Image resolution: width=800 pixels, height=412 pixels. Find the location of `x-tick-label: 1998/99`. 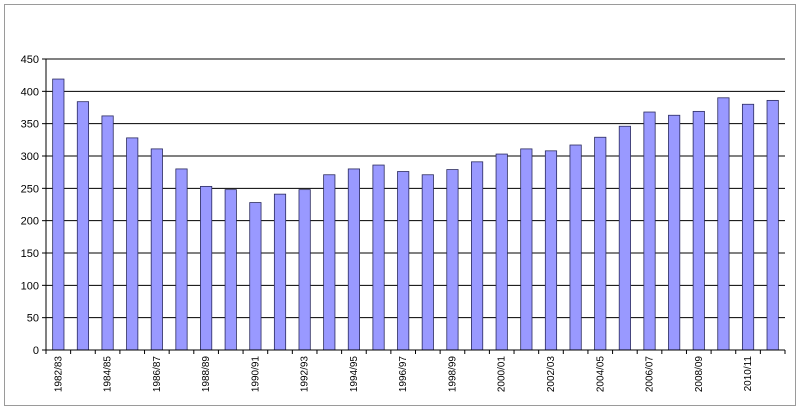

x-tick-label: 1998/99 is located at coordinates (452, 374).